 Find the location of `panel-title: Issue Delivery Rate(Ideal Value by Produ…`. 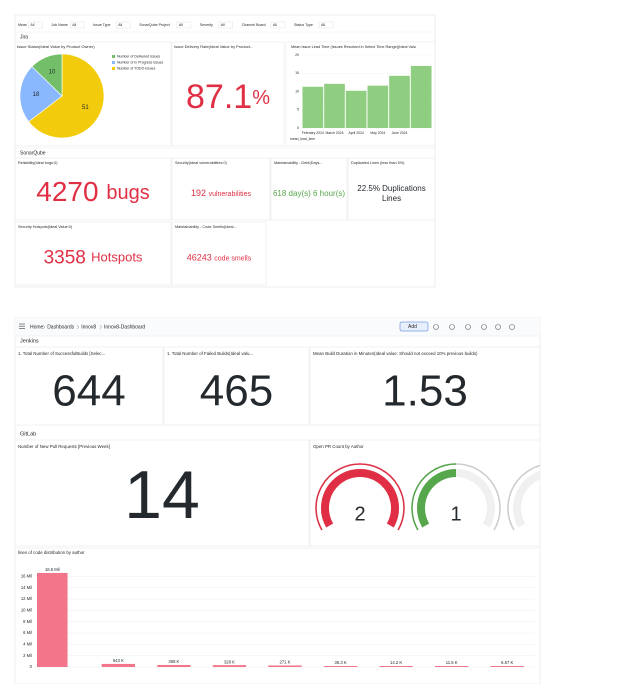

panel-title: Issue Delivery Rate(Ideal Value by Produ… is located at coordinates (213, 46).